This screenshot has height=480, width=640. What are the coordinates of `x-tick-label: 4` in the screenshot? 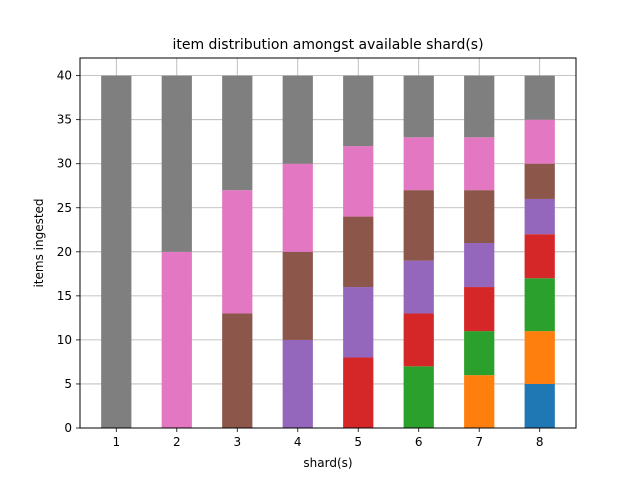 It's located at (298, 442).